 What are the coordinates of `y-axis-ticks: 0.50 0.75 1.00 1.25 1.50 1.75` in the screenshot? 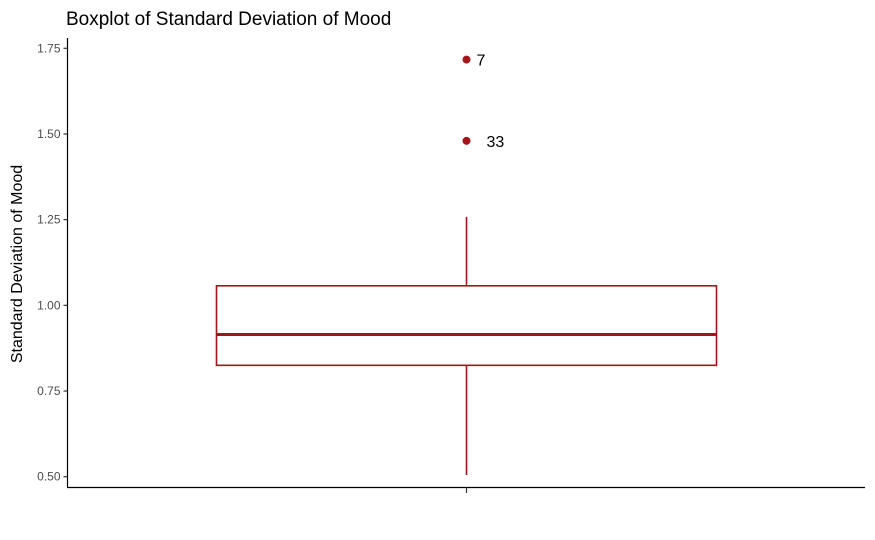 It's located at (52, 262).